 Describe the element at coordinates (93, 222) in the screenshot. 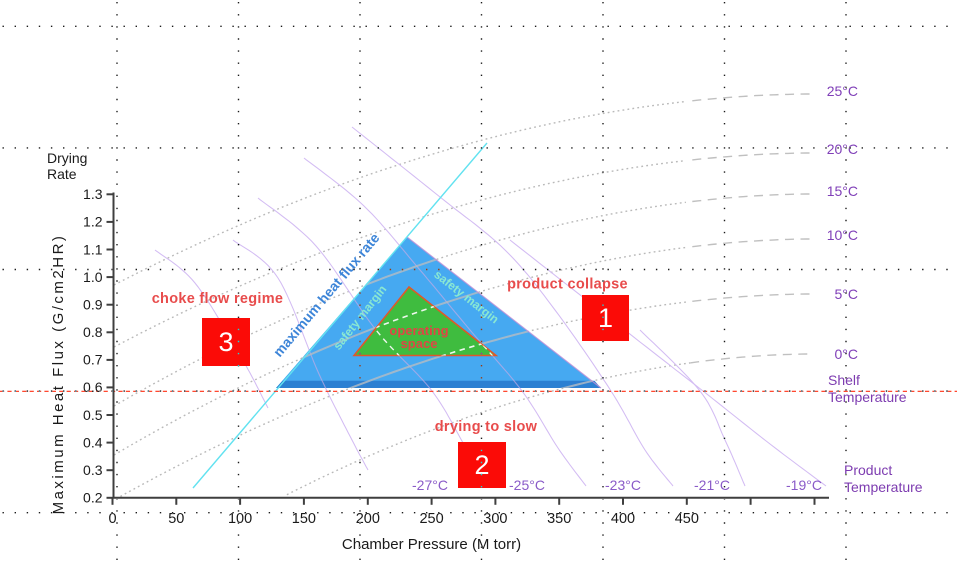

I see `svg-text: 1.2` at that location.